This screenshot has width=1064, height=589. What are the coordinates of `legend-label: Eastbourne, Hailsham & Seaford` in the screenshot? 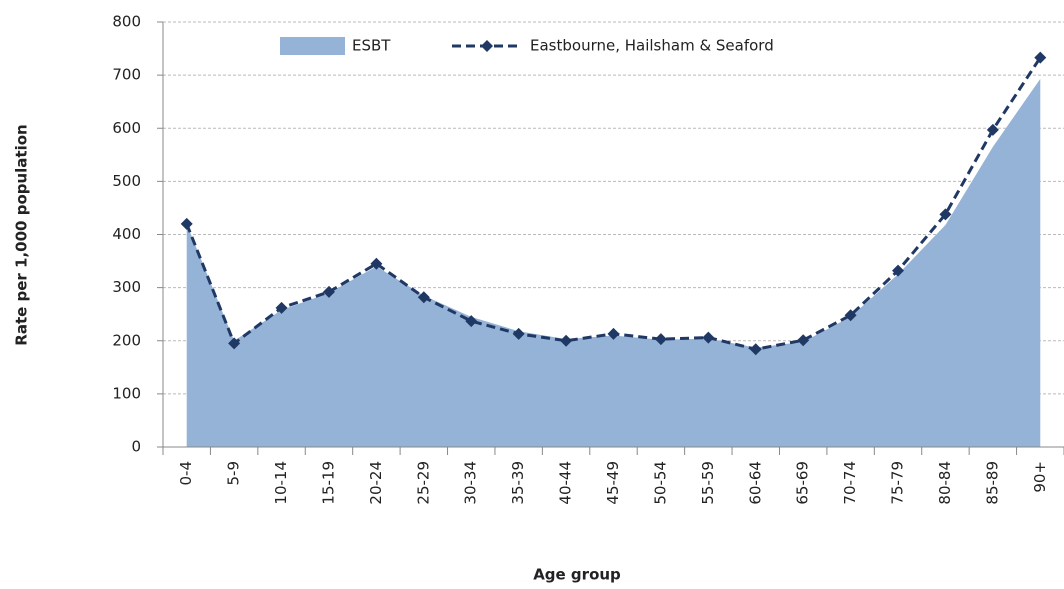 It's located at (652, 46).